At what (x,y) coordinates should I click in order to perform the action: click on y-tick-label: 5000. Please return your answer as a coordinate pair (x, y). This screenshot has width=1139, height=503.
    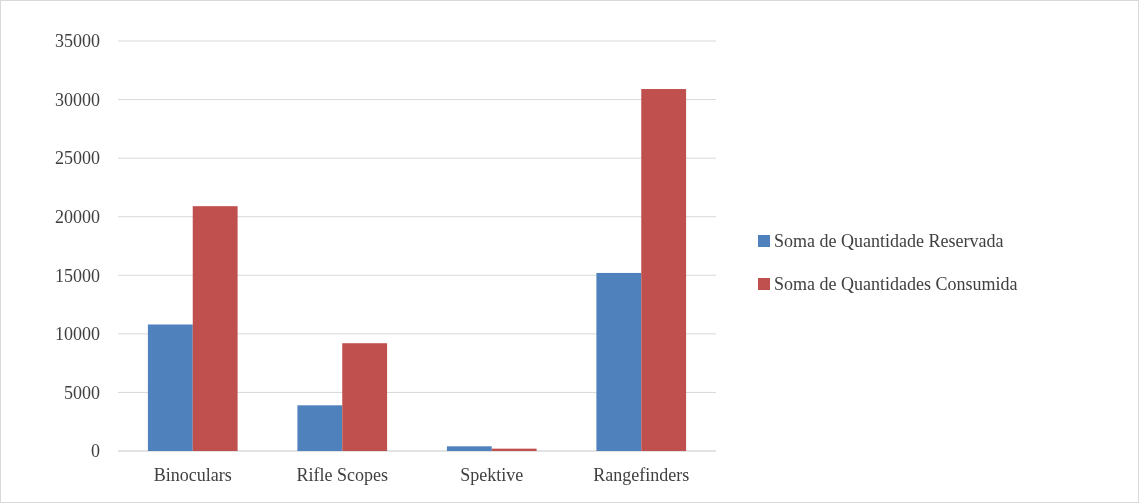
    Looking at the image, I should click on (82, 392).